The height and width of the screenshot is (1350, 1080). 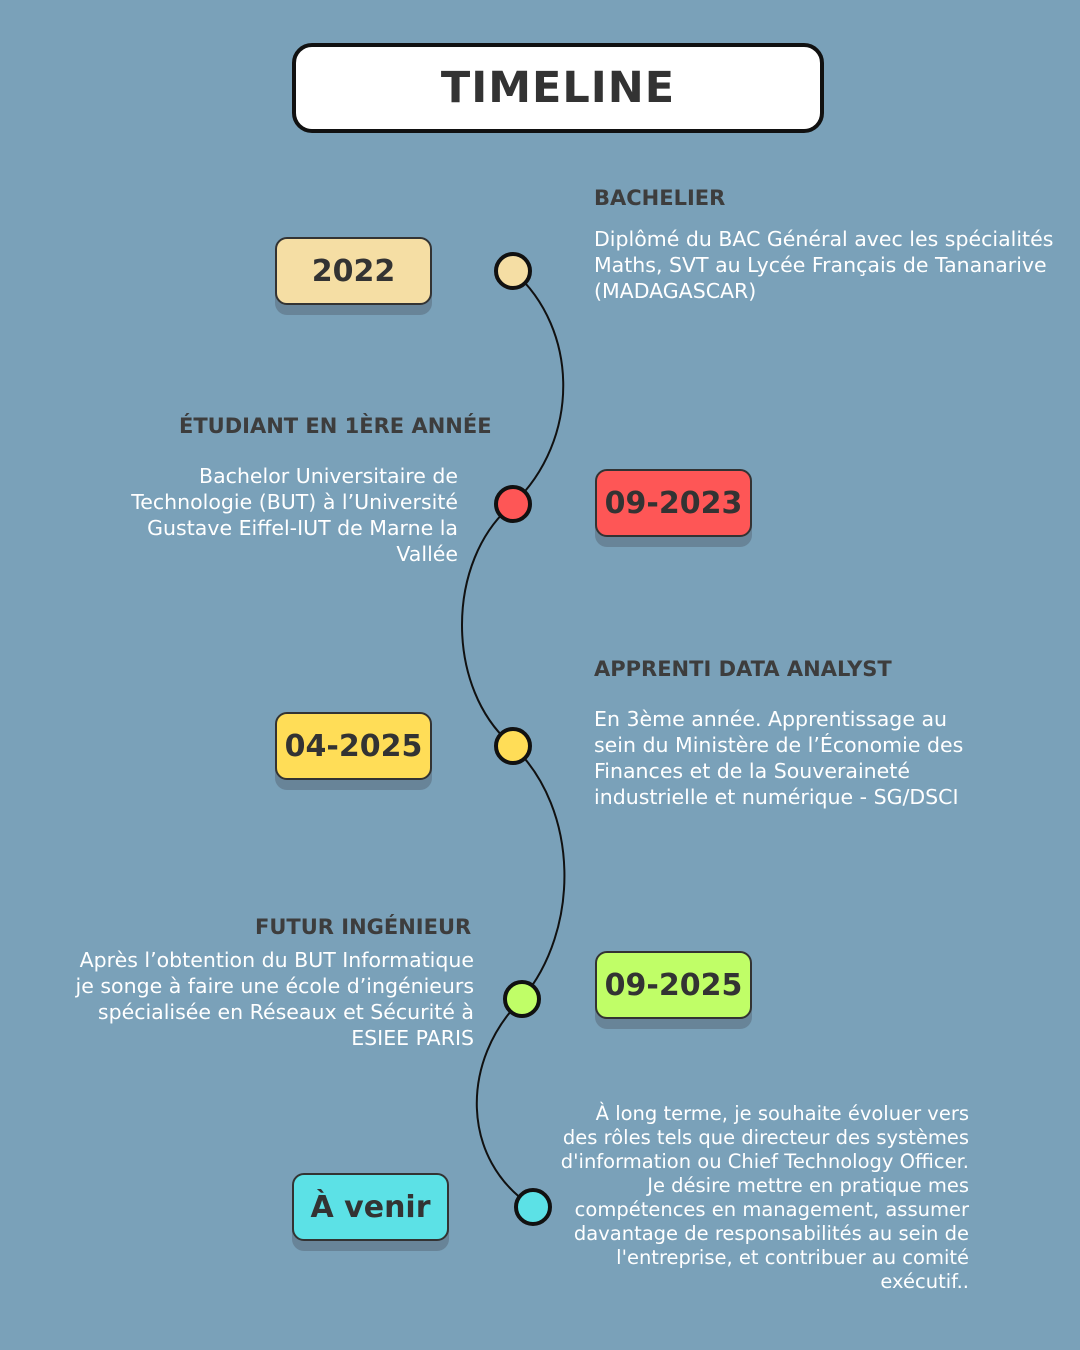 I want to click on timeline-node-09-2025, so click(x=522, y=999).